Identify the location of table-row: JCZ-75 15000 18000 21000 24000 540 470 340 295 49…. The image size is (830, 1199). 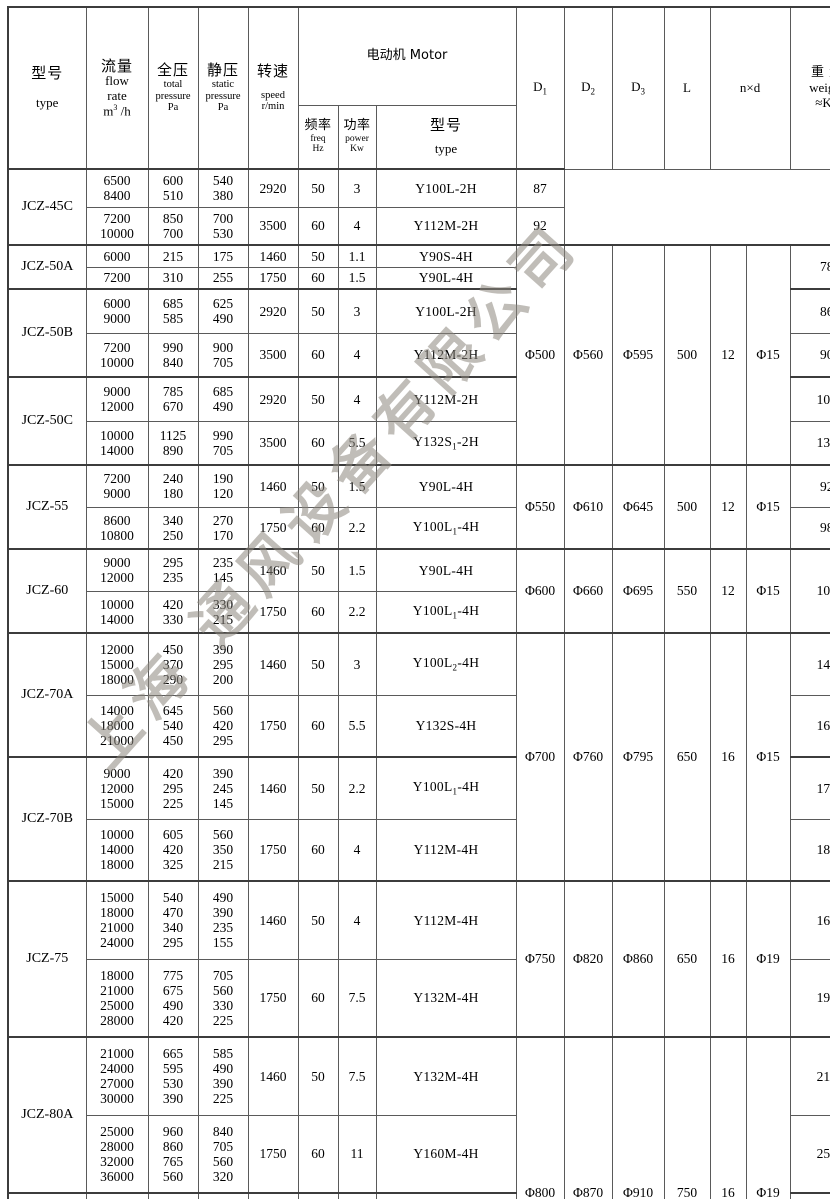
(418, 959).